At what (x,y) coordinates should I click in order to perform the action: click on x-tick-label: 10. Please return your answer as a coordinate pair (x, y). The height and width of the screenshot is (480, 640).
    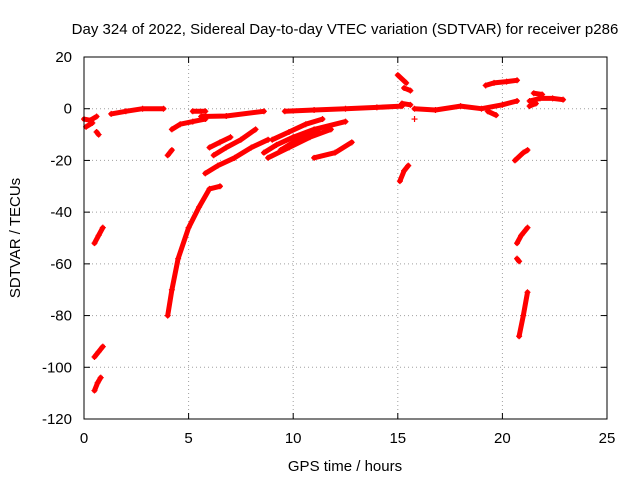
    Looking at the image, I should click on (293, 438).